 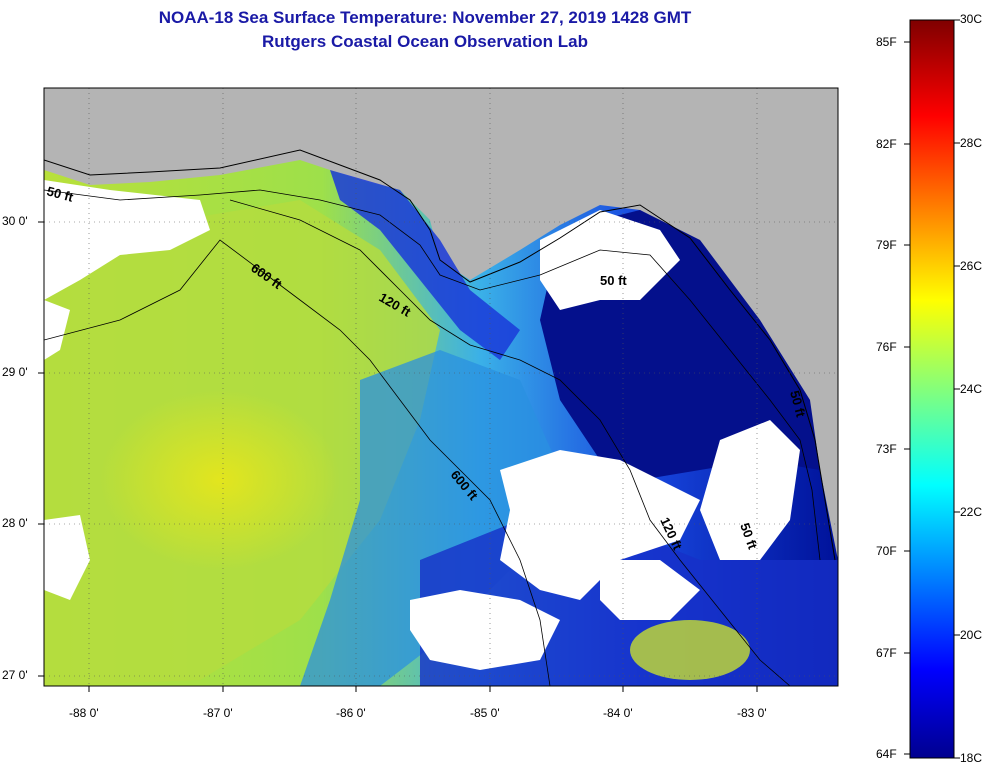 What do you see at coordinates (971, 512) in the screenshot?
I see `colorbar-c-label: 22C` at bounding box center [971, 512].